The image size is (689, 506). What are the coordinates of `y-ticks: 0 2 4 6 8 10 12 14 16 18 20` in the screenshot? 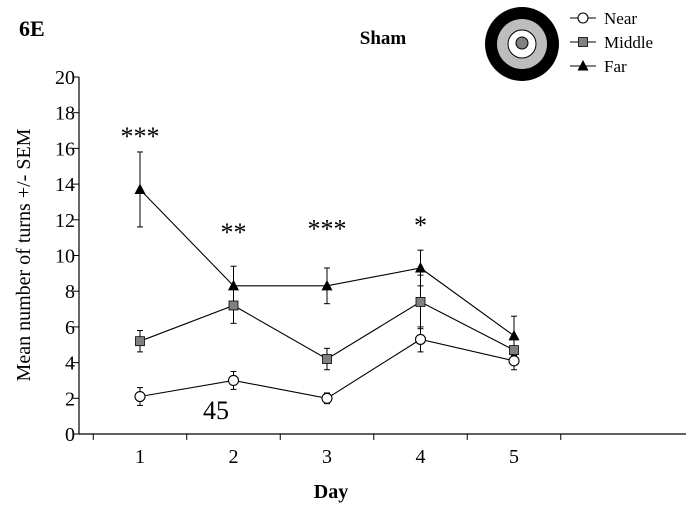 It's located at (67, 256).